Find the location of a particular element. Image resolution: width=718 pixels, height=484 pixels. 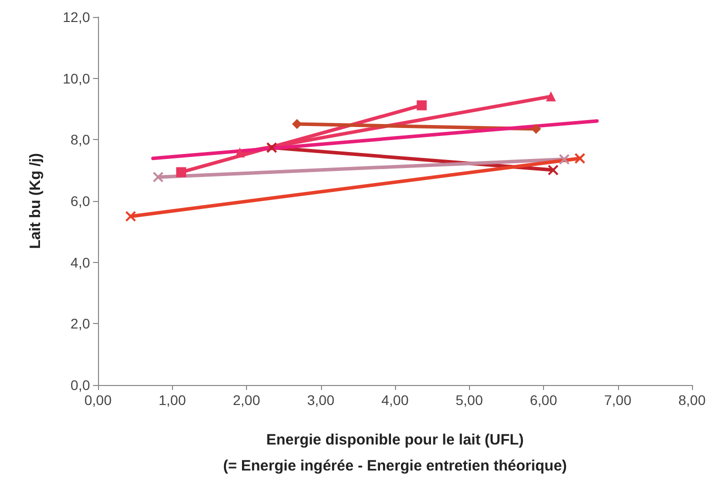

x-tick-label: 5,00 is located at coordinates (470, 400).